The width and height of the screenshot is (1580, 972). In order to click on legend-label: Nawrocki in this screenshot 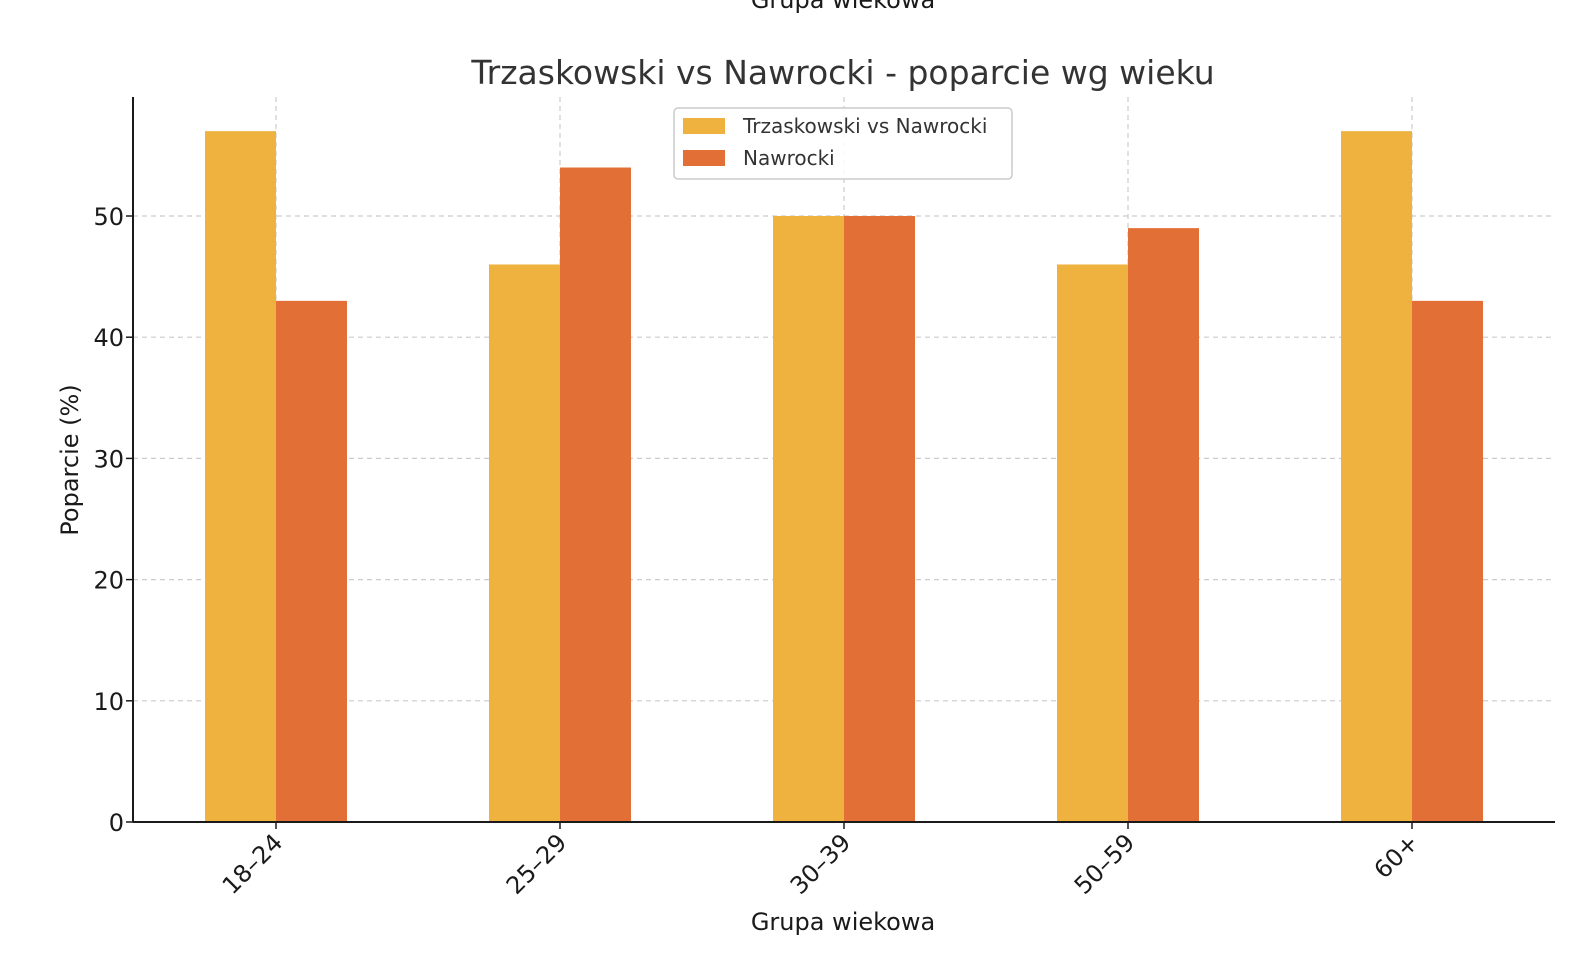, I will do `click(789, 158)`.